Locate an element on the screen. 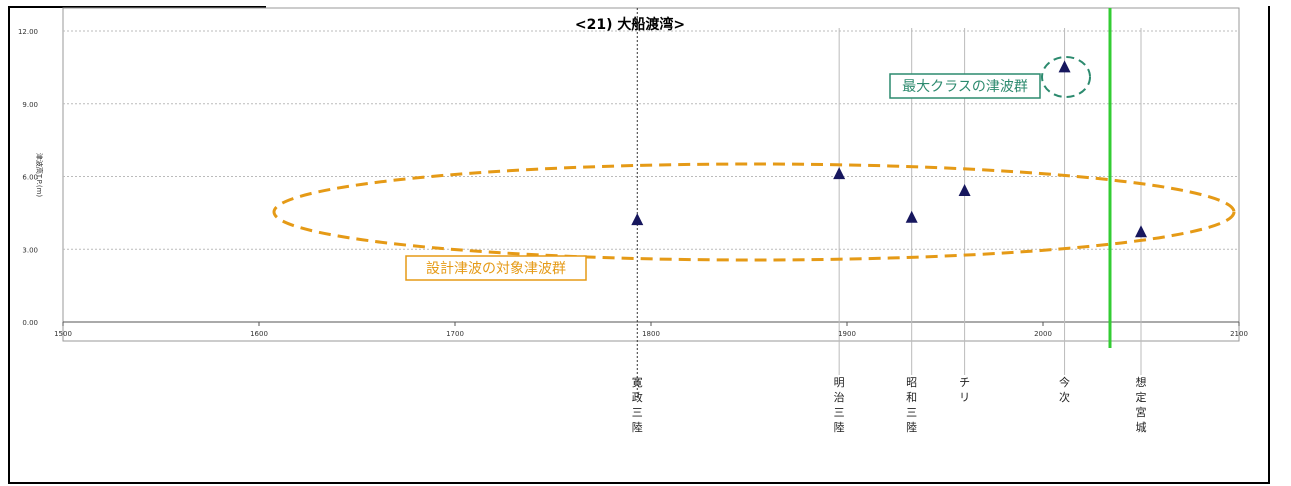 Image resolution: width=1291 pixels, height=486 pixels. event-label-char: 明 is located at coordinates (839, 382).